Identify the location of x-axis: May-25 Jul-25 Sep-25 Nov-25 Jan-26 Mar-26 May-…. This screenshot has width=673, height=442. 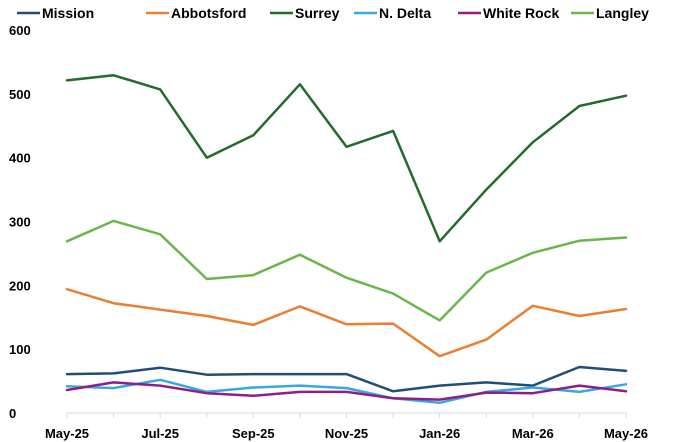
(346, 426).